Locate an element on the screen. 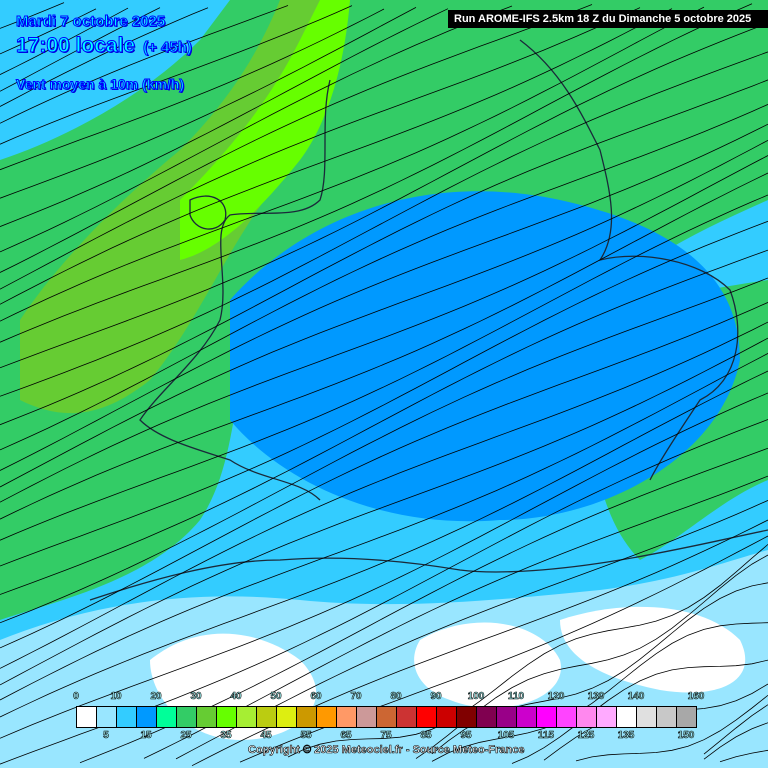  legend-label-top: 50 is located at coordinates (276, 697).